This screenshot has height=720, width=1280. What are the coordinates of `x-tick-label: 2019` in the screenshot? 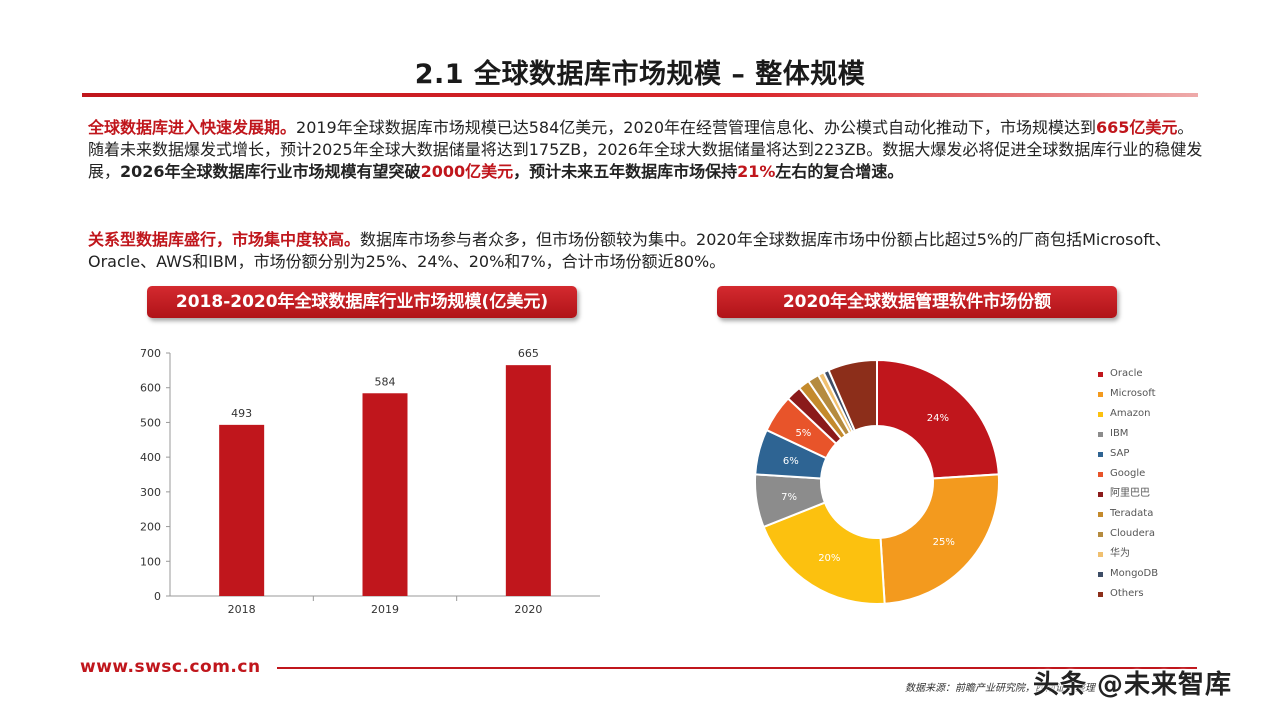 It's located at (385, 609).